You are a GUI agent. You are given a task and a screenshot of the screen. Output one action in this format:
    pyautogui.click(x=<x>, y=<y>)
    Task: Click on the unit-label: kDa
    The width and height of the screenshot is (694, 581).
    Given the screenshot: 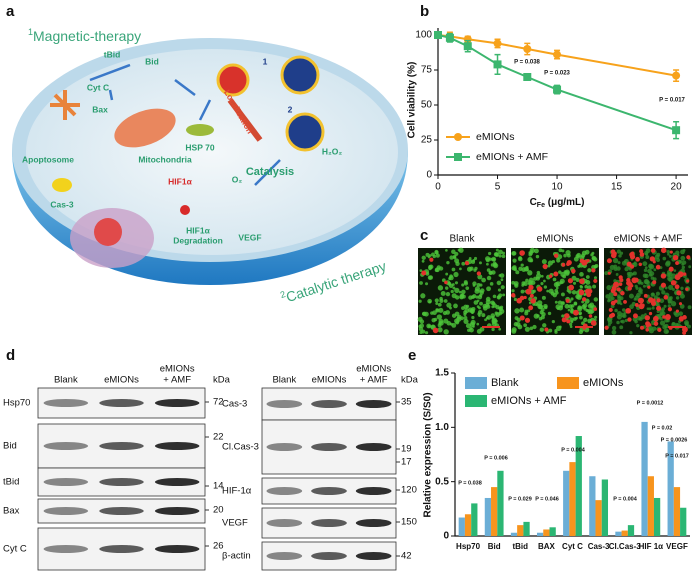 What is the action you would take?
    pyautogui.click(x=222, y=380)
    